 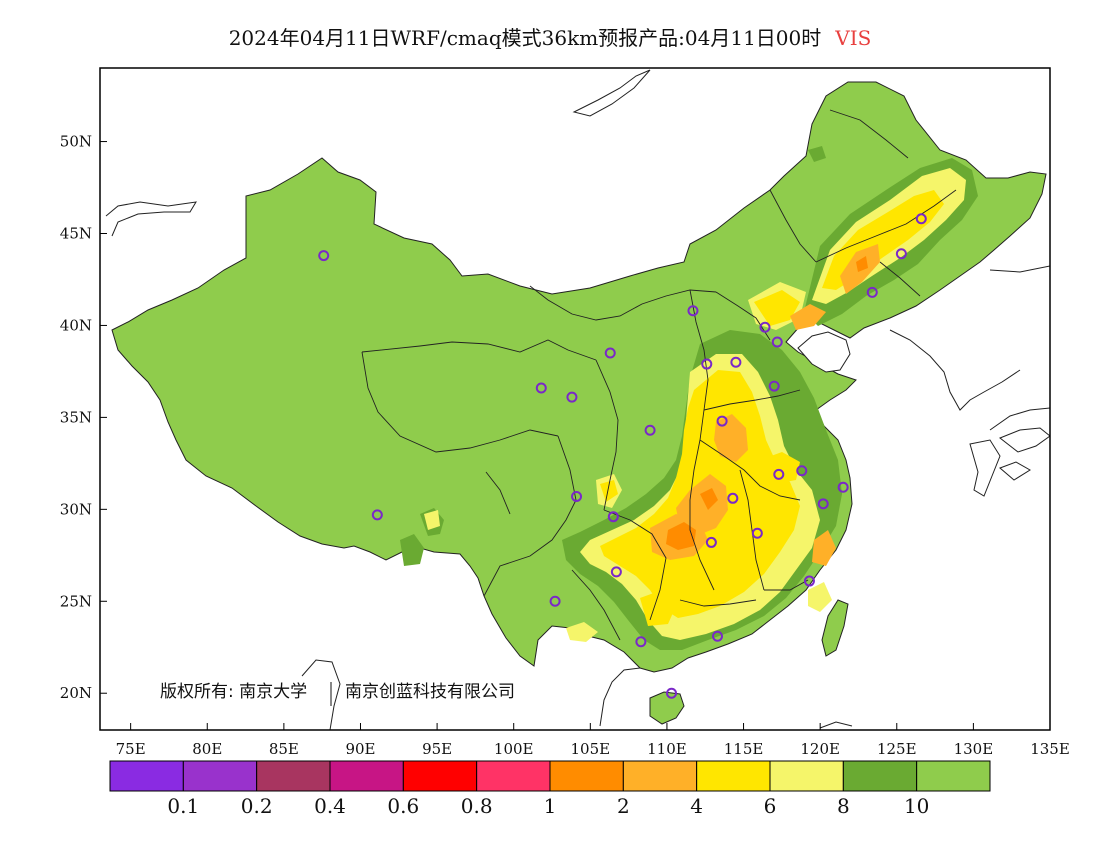 I want to click on title-variable: VIS, so click(x=853, y=38).